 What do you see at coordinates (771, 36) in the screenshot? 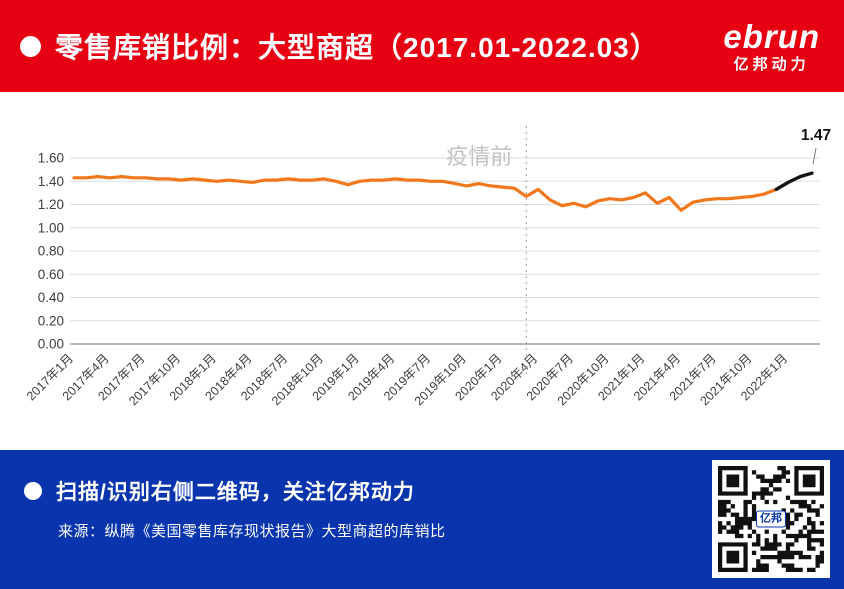
I see `logo-wordmark: ebrun` at bounding box center [771, 36].